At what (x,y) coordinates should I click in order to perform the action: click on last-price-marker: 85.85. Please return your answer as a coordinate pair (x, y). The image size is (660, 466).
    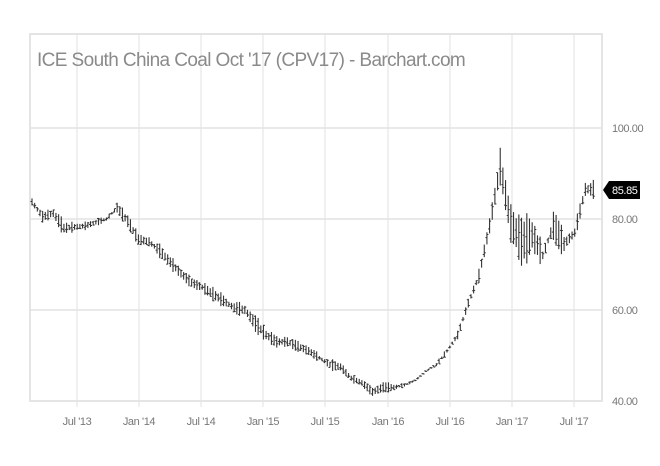
    Looking at the image, I should click on (621, 190).